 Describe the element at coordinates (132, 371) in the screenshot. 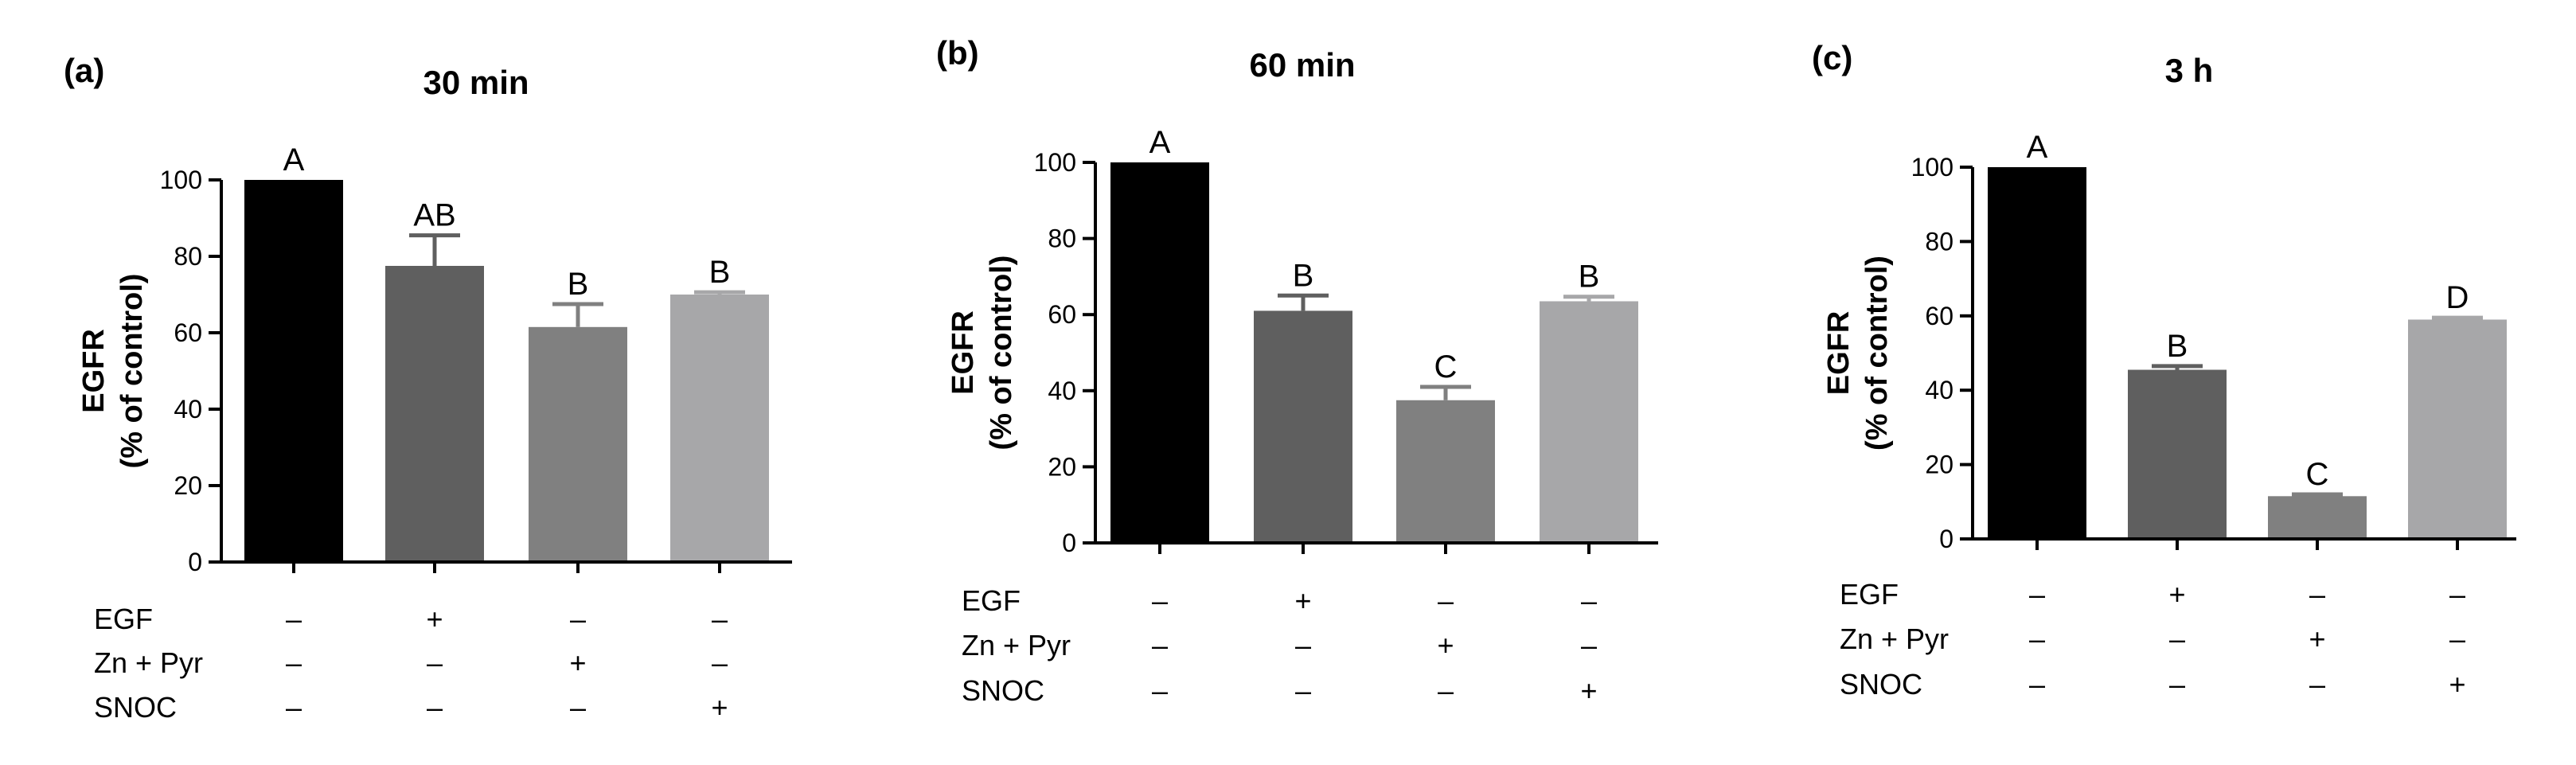

I see `ylabel-unit-a: (% of control)` at that location.